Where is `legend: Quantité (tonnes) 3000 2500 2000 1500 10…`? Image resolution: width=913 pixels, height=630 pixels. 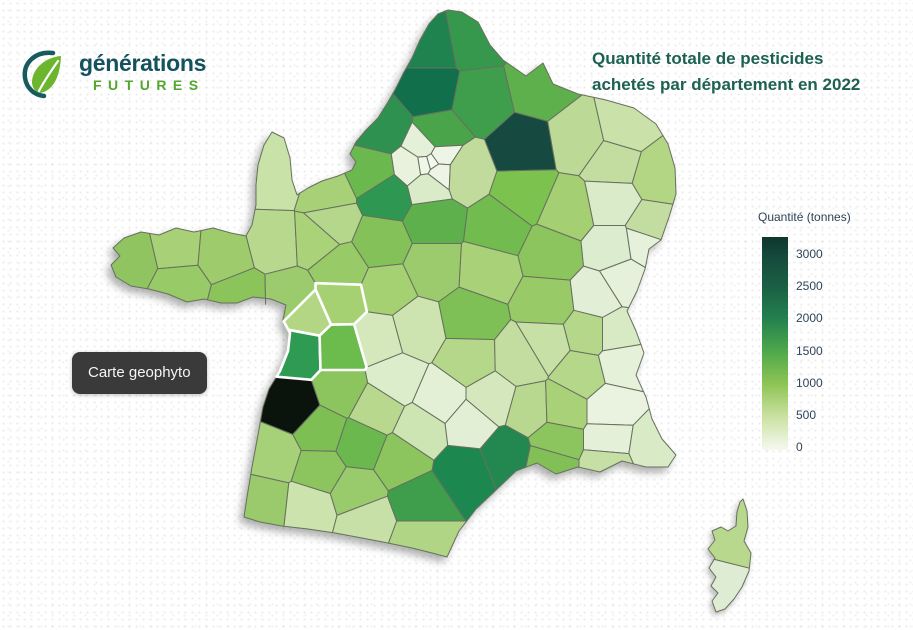
legend: Quantité (tonnes) 3000 2500 2000 1500 10… is located at coordinates (816, 336).